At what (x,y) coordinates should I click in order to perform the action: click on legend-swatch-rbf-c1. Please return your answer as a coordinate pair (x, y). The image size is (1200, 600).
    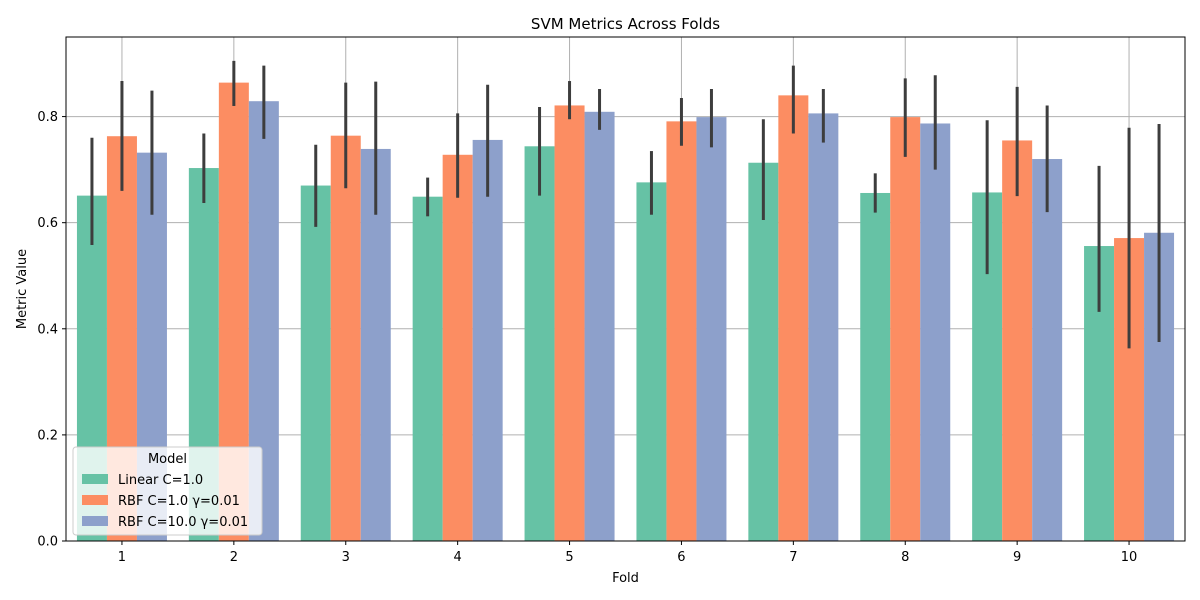
    Looking at the image, I should click on (95, 500).